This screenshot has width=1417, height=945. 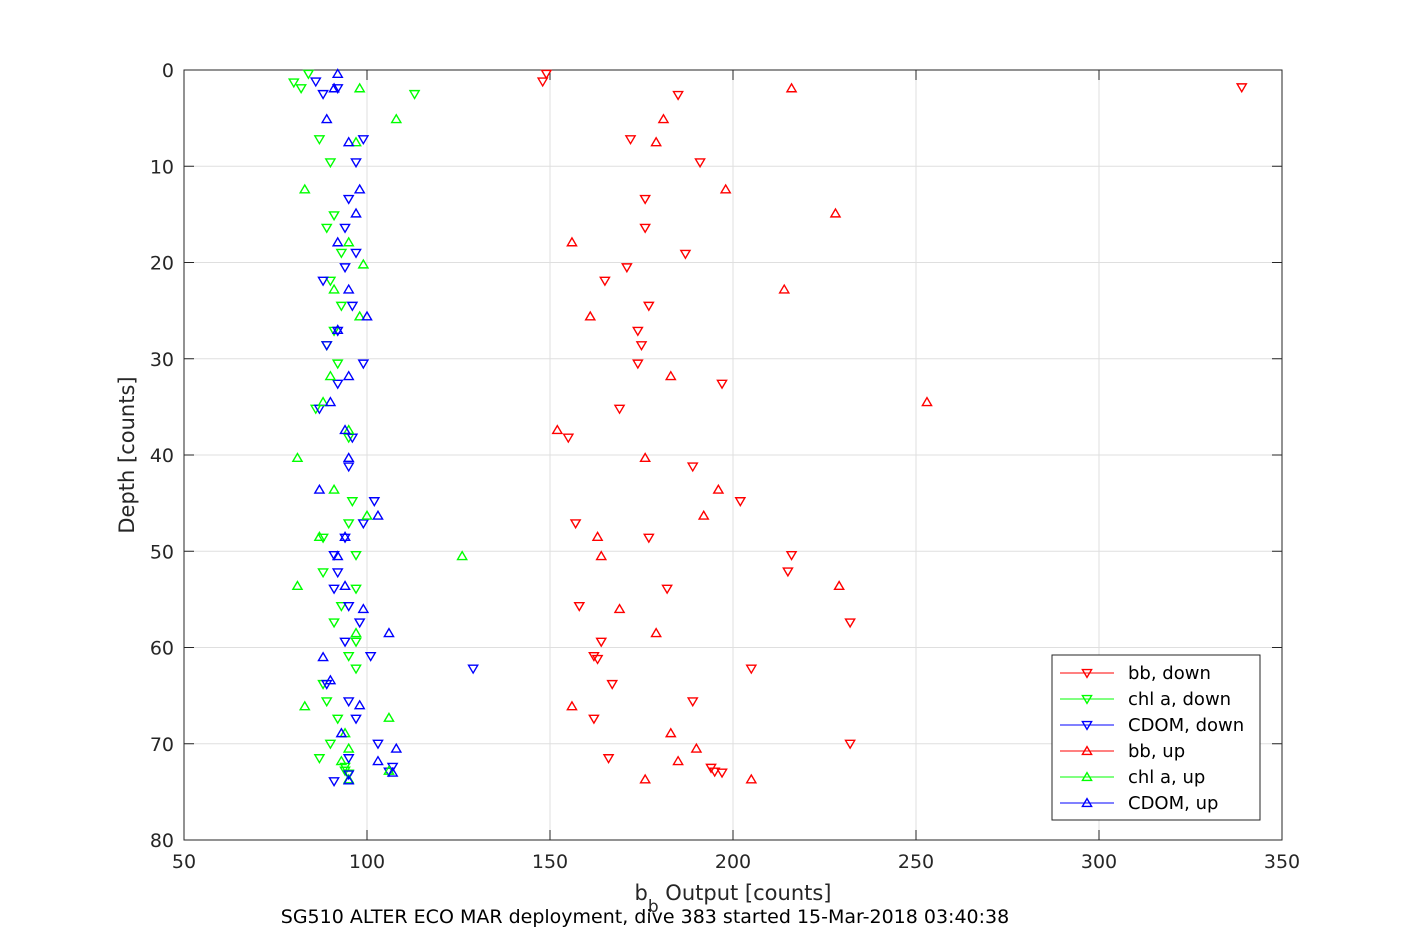 What do you see at coordinates (1166, 777) in the screenshot?
I see `legend-label-4: chl a, up` at bounding box center [1166, 777].